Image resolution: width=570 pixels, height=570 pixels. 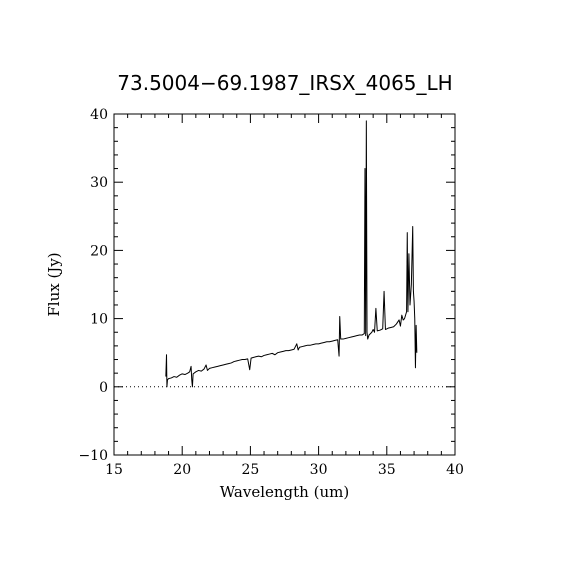 I want to click on x-tick-label: 20, so click(x=182, y=470).